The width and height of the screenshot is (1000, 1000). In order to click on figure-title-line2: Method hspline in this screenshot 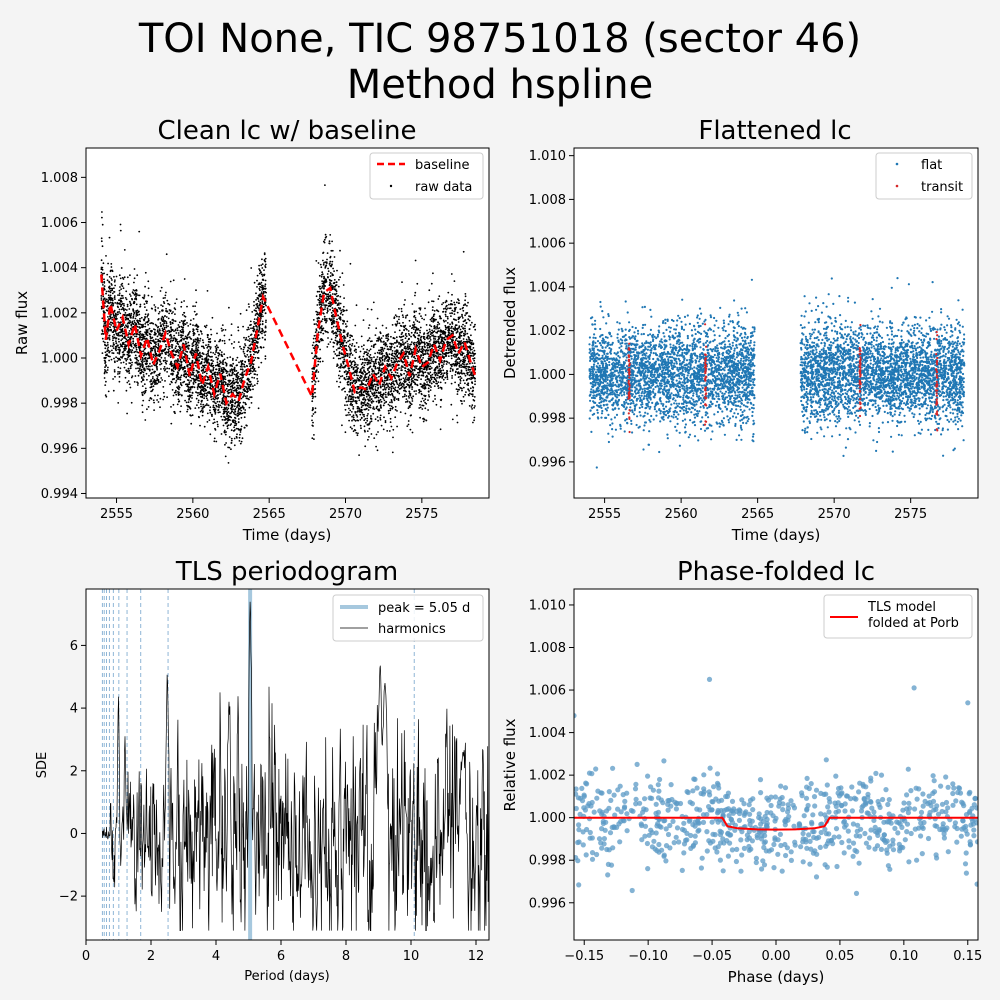, I will do `click(500, 85)`.